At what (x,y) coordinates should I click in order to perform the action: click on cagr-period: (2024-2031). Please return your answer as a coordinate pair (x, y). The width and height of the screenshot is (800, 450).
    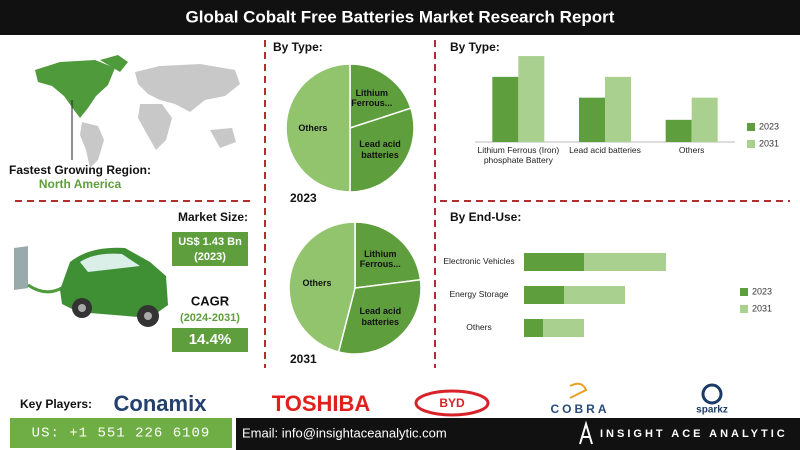
    Looking at the image, I should click on (210, 318).